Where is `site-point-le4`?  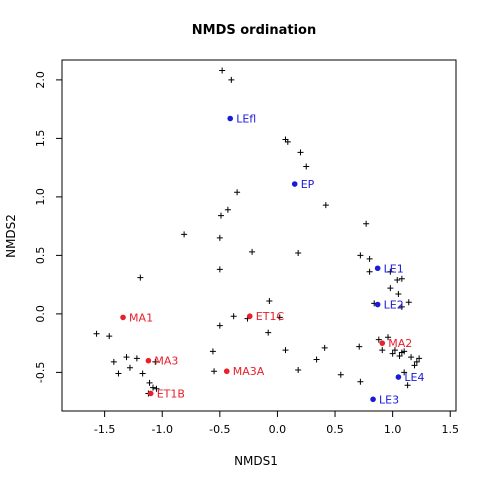 site-point-le4 is located at coordinates (398, 377).